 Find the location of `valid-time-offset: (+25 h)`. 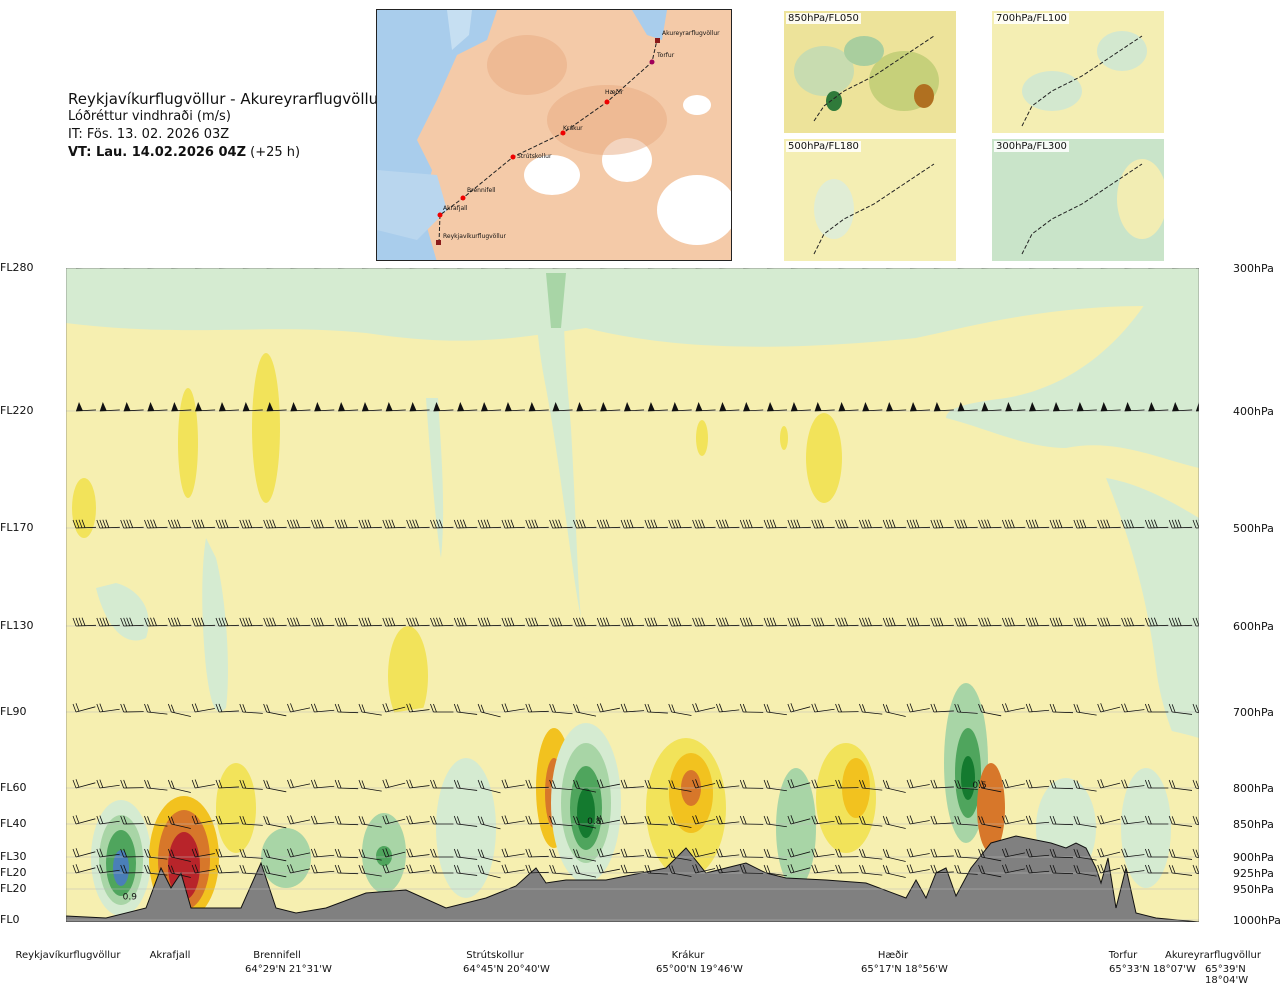

valid-time-offset: (+25 h) is located at coordinates (275, 152).